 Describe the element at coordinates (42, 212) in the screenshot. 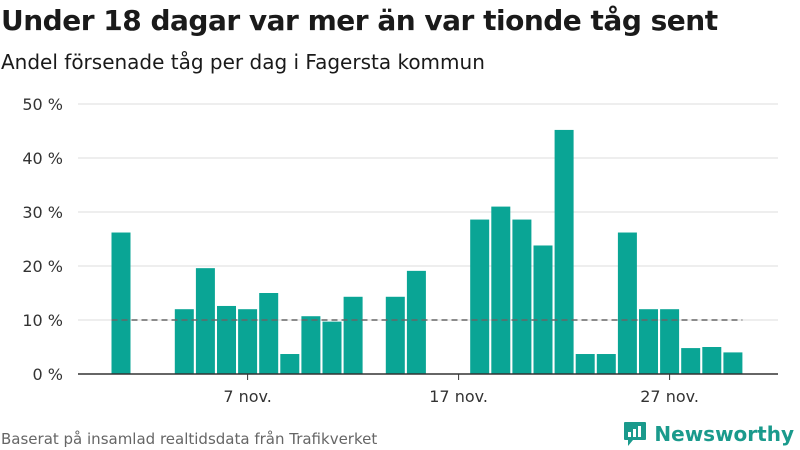

I see `y-tick-label: 30 %` at that location.